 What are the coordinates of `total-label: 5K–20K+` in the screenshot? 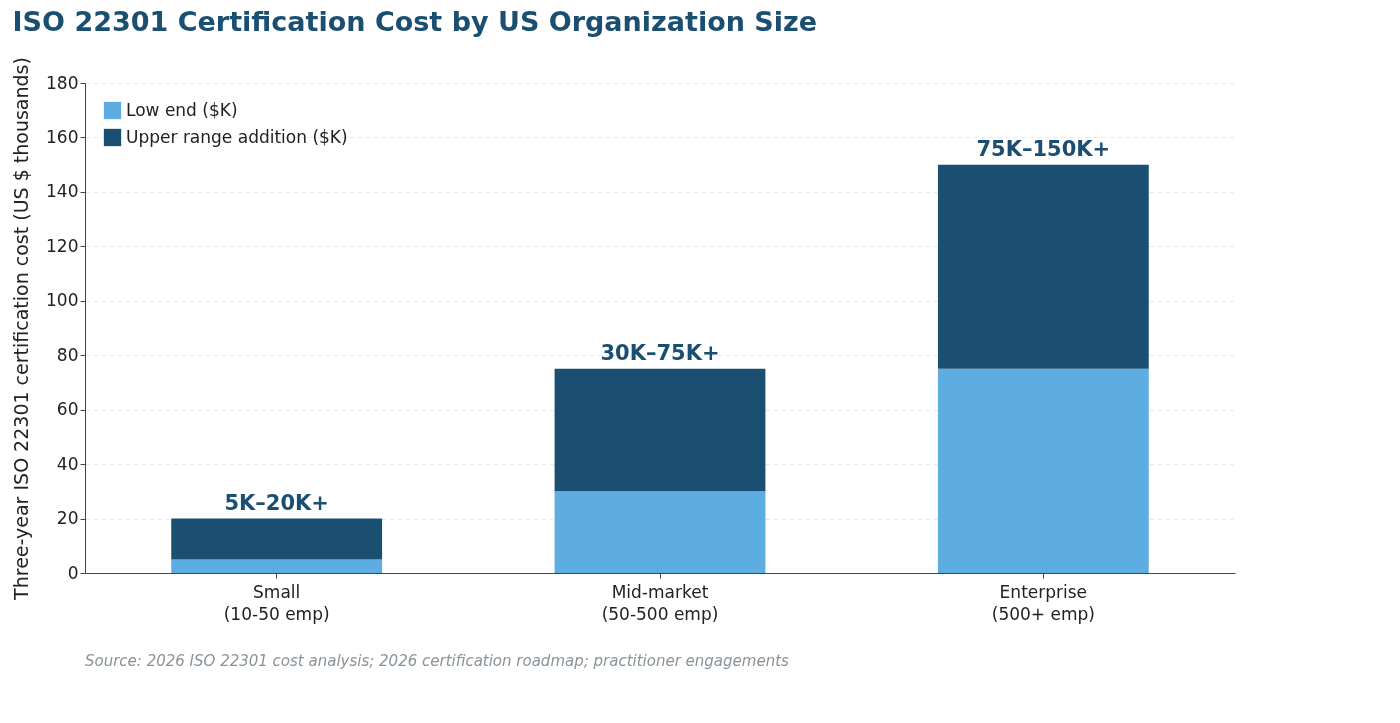 It's located at (276, 502).